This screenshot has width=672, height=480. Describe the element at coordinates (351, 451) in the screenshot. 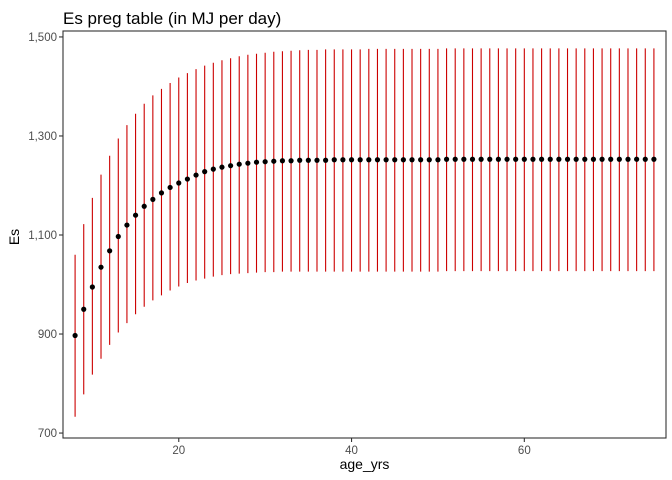

I see `x-tick-label: 40` at that location.